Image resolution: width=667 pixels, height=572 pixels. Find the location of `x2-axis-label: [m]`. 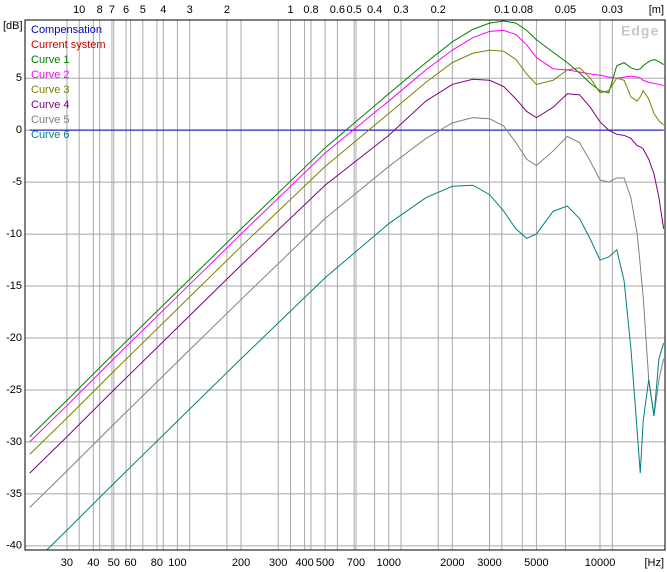

x2-axis-label: [m] is located at coordinates (656, 10).